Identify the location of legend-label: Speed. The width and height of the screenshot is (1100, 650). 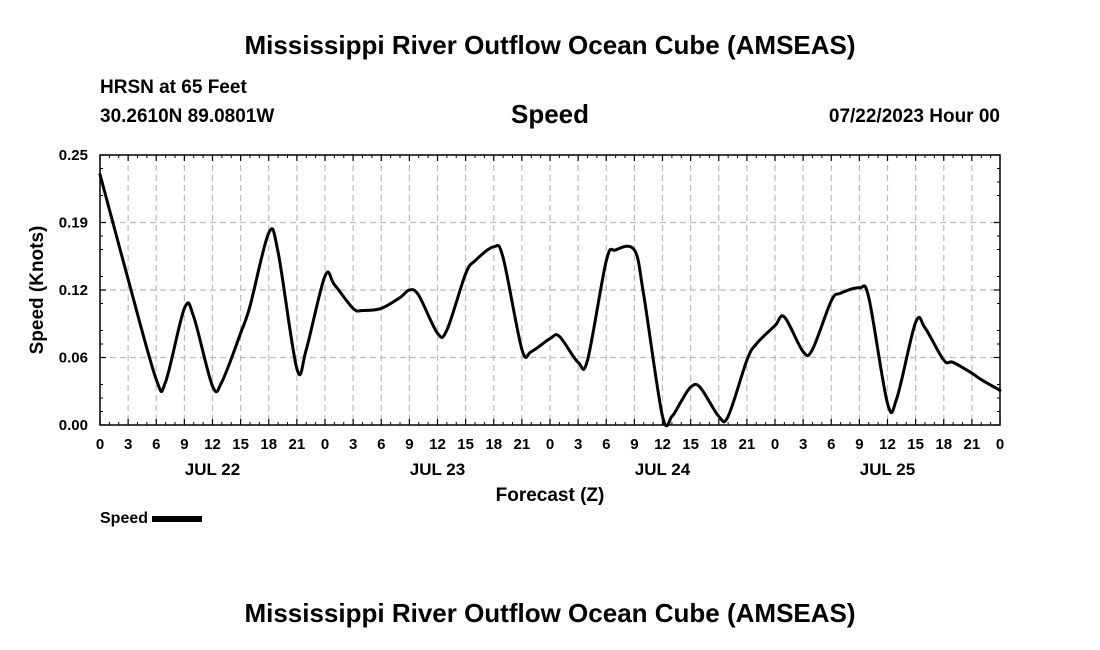
(124, 518).